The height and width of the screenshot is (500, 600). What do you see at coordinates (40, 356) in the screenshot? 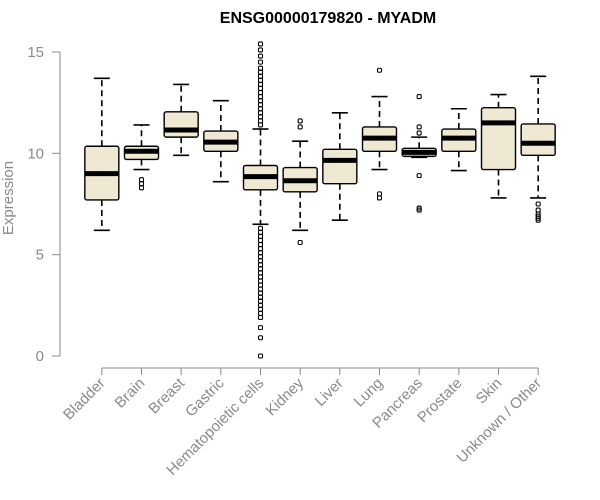
I see `y-tick-label: 0` at bounding box center [40, 356].